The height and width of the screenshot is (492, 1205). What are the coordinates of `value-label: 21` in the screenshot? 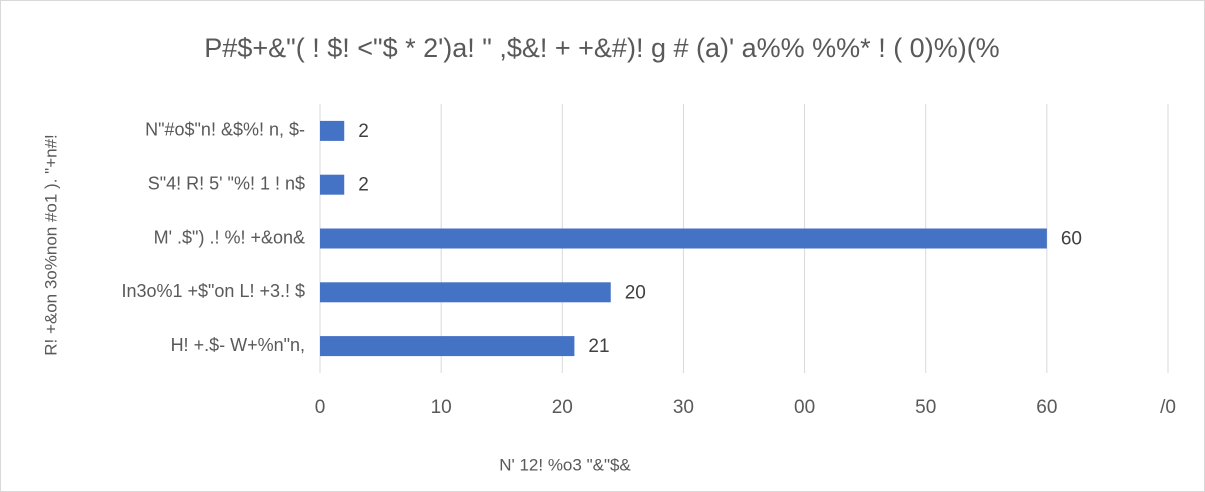 It's located at (598, 346).